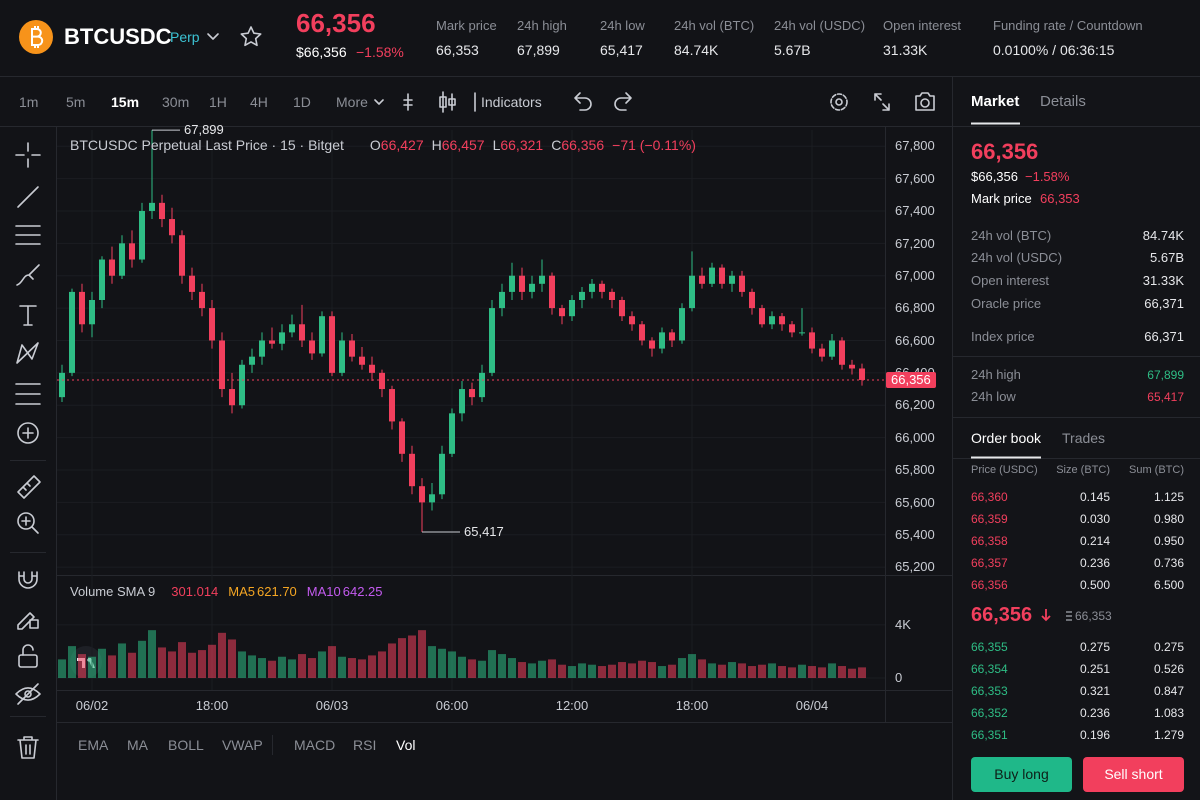 This screenshot has height=800, width=1200. I want to click on hide-tool, so click(28, 694).